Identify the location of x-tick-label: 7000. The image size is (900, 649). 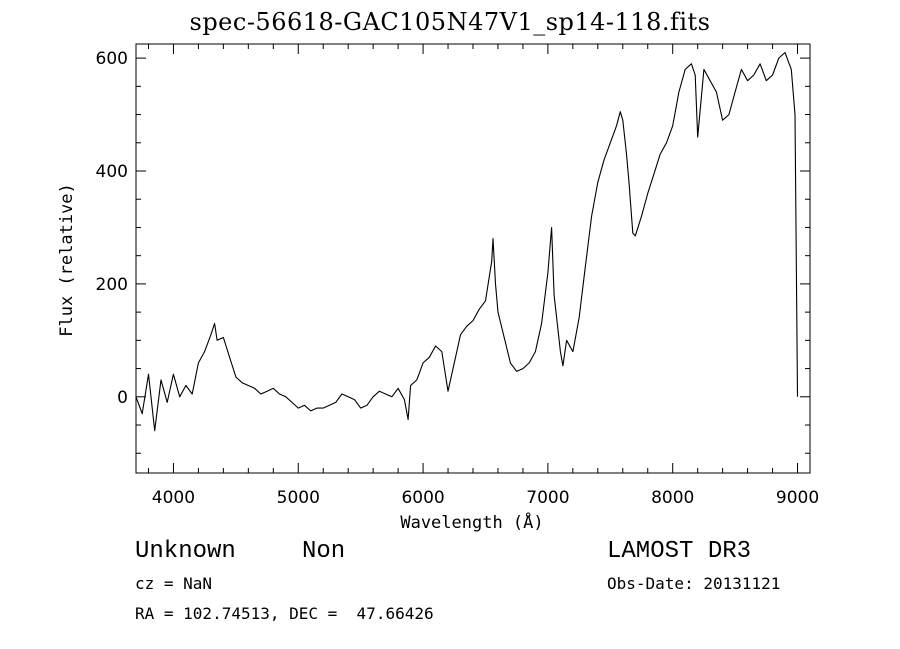
(547, 498).